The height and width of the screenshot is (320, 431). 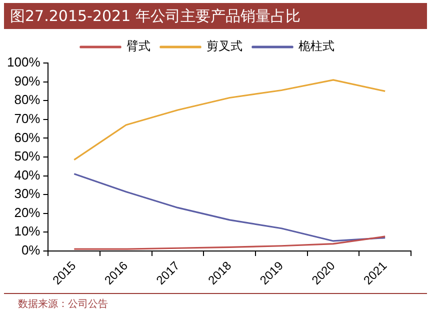 What do you see at coordinates (224, 46) in the screenshot?
I see `legend-label: 剪叉式` at bounding box center [224, 46].